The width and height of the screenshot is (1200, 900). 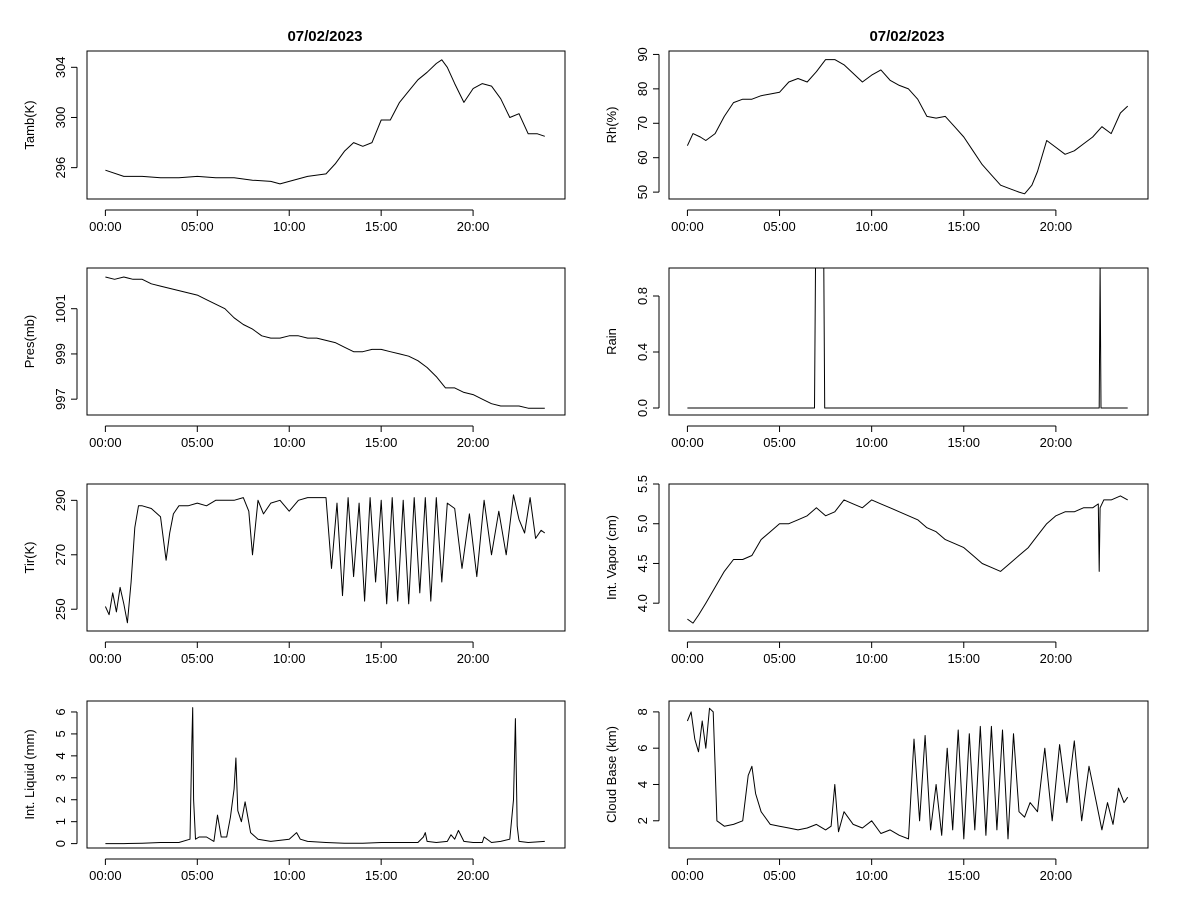 I want to click on rh-y-tick-label: 80, so click(x=642, y=89).